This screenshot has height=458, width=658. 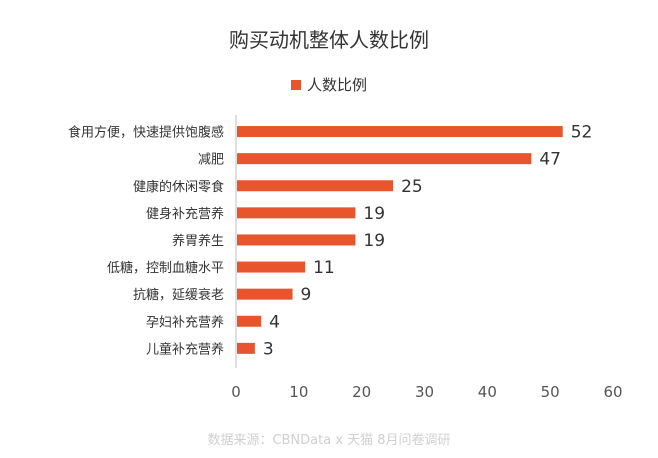 I want to click on category-label: 健康的休闲零食, so click(x=178, y=187).